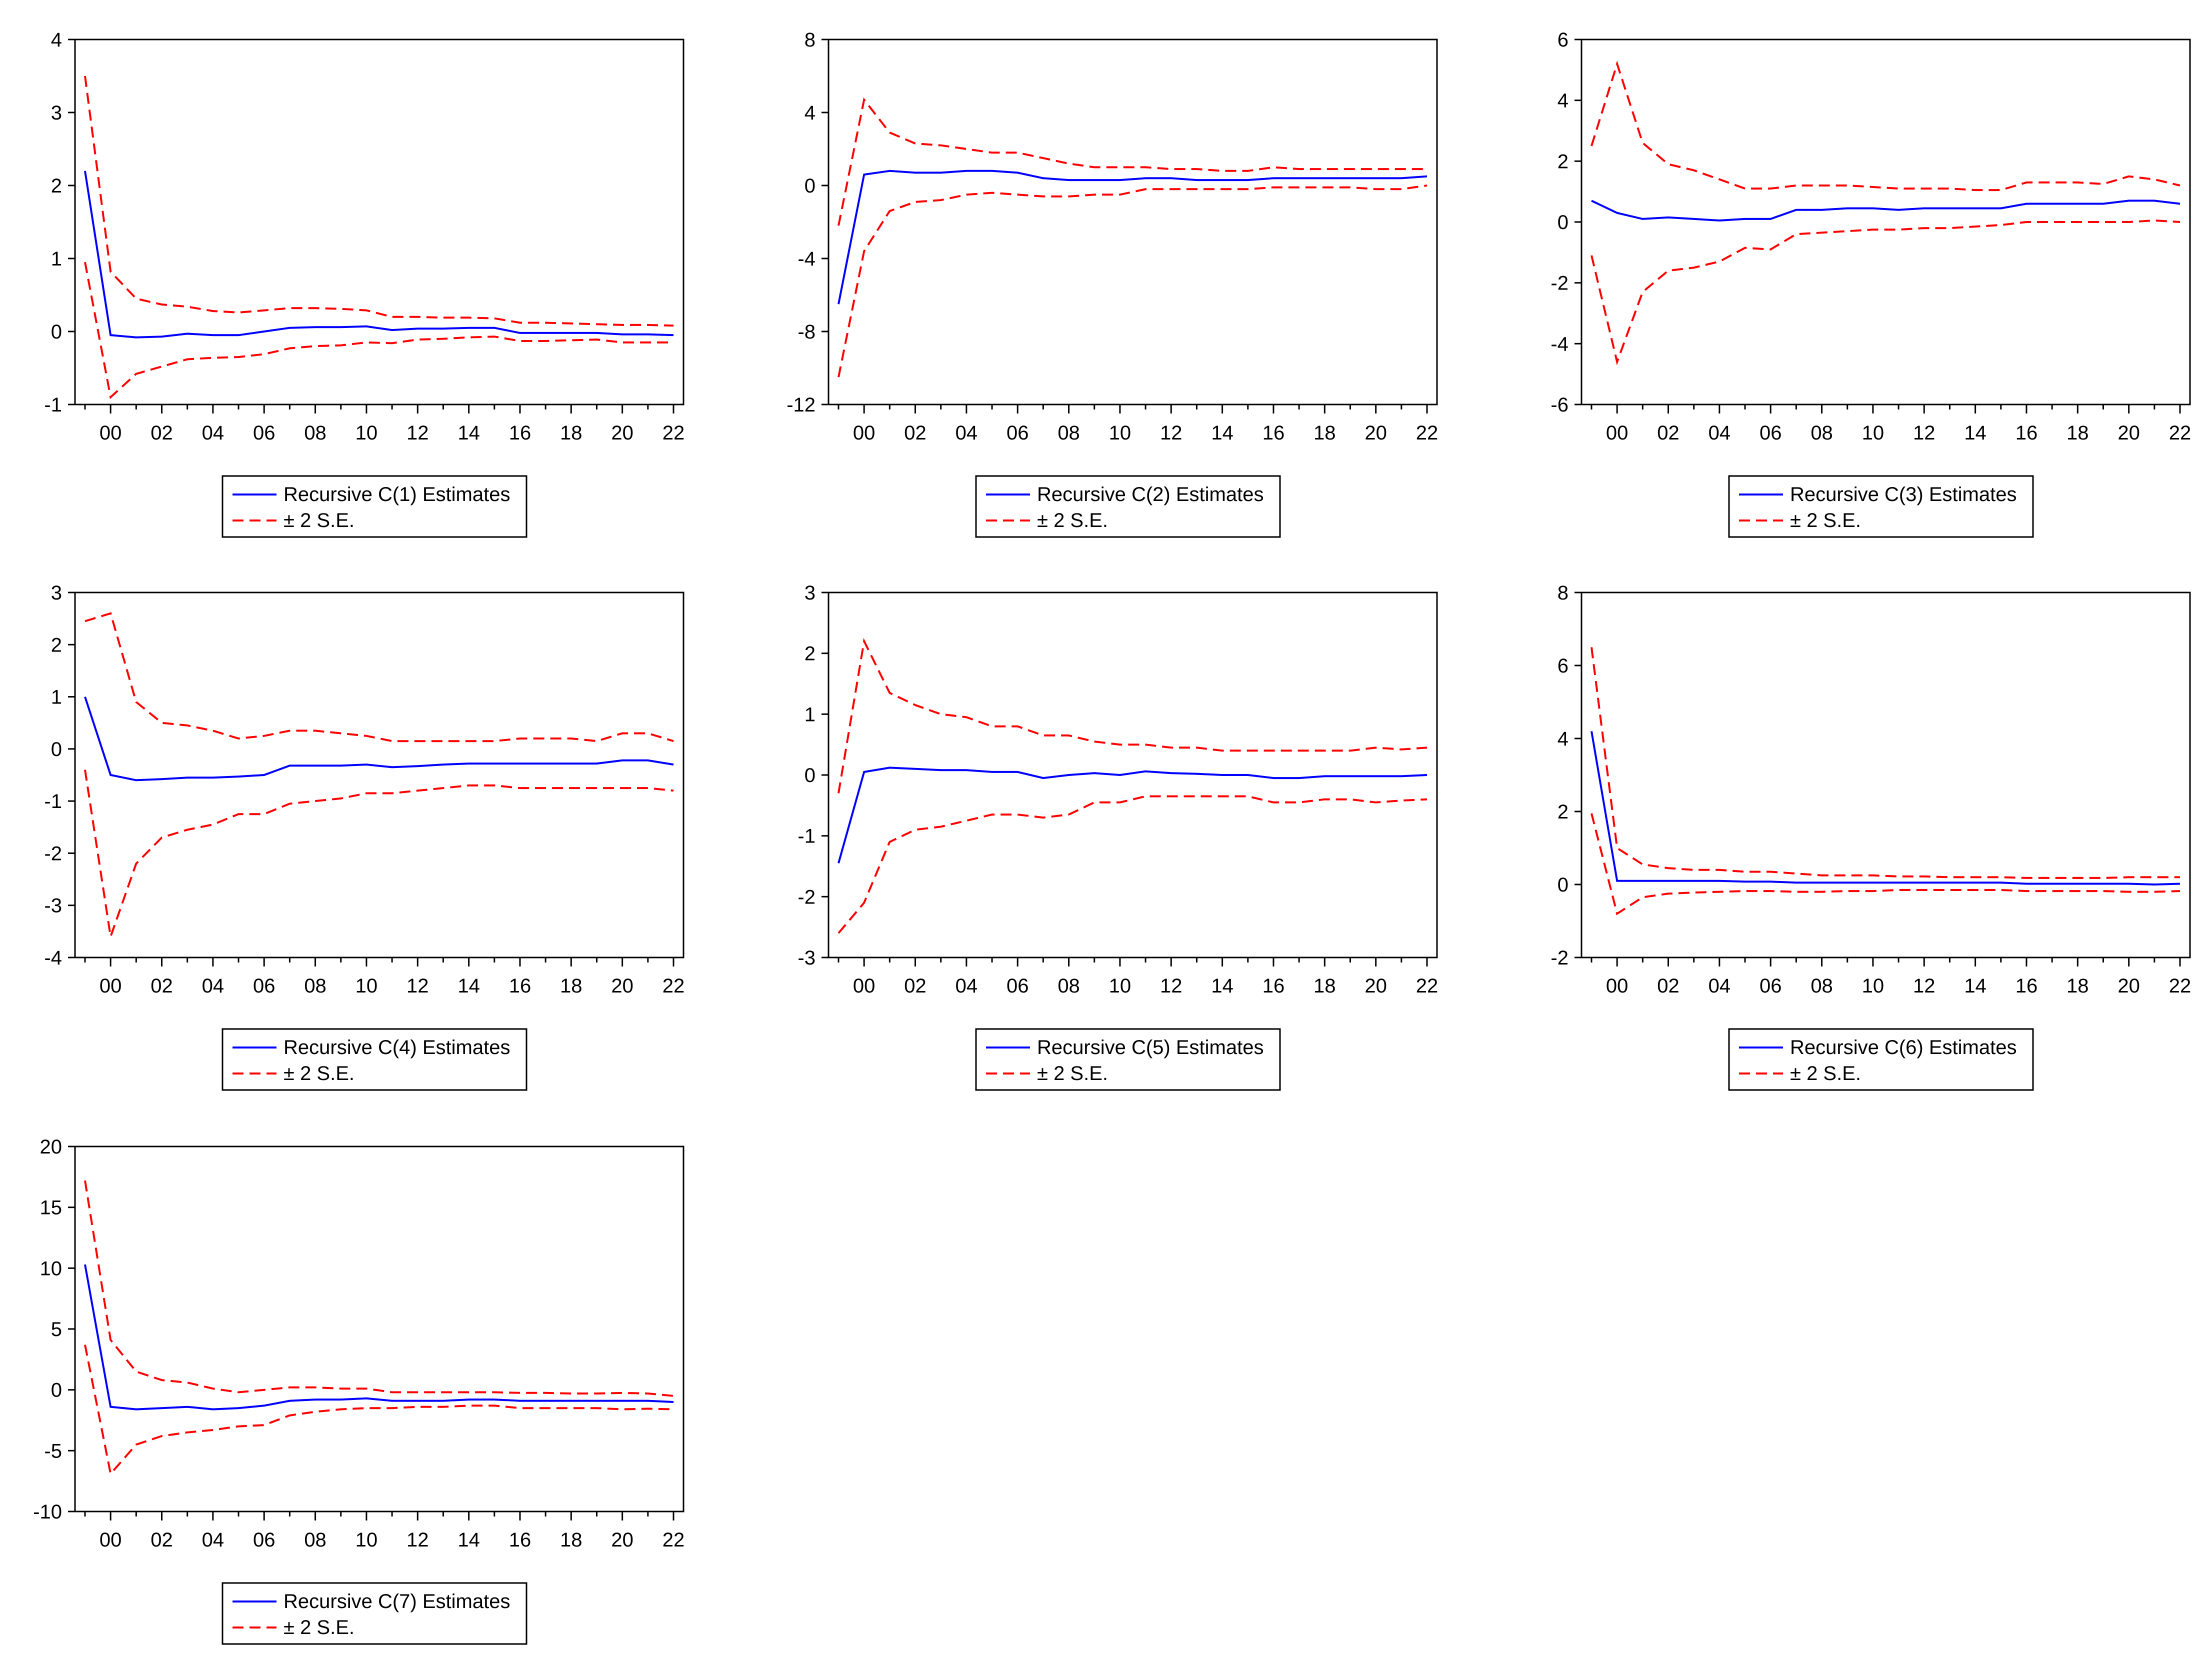 Image resolution: width=2212 pixels, height=1660 pixels. Describe the element at coordinates (51, 1208) in the screenshot. I see `y-tick-label: 15` at that location.